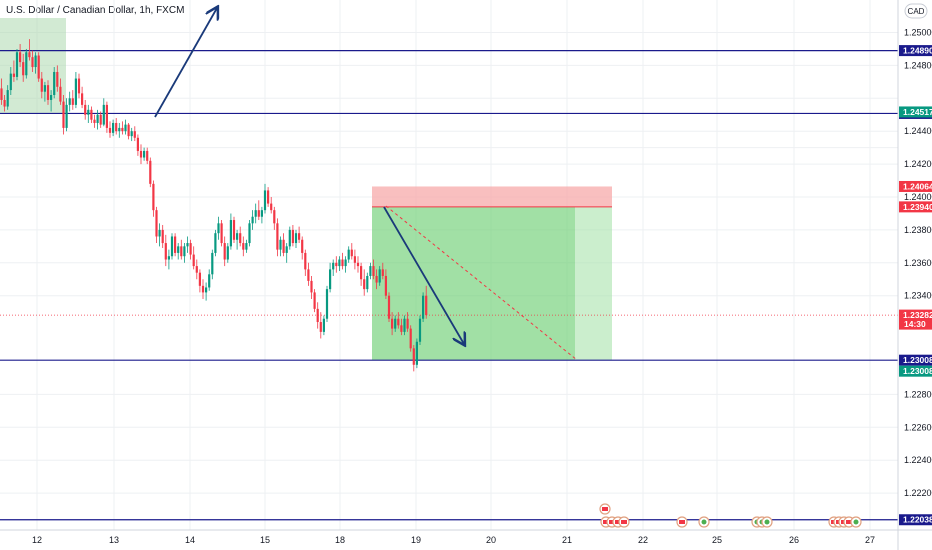 The image size is (932, 550). I want to click on price-badge-text: 1.23940, so click(917, 207).